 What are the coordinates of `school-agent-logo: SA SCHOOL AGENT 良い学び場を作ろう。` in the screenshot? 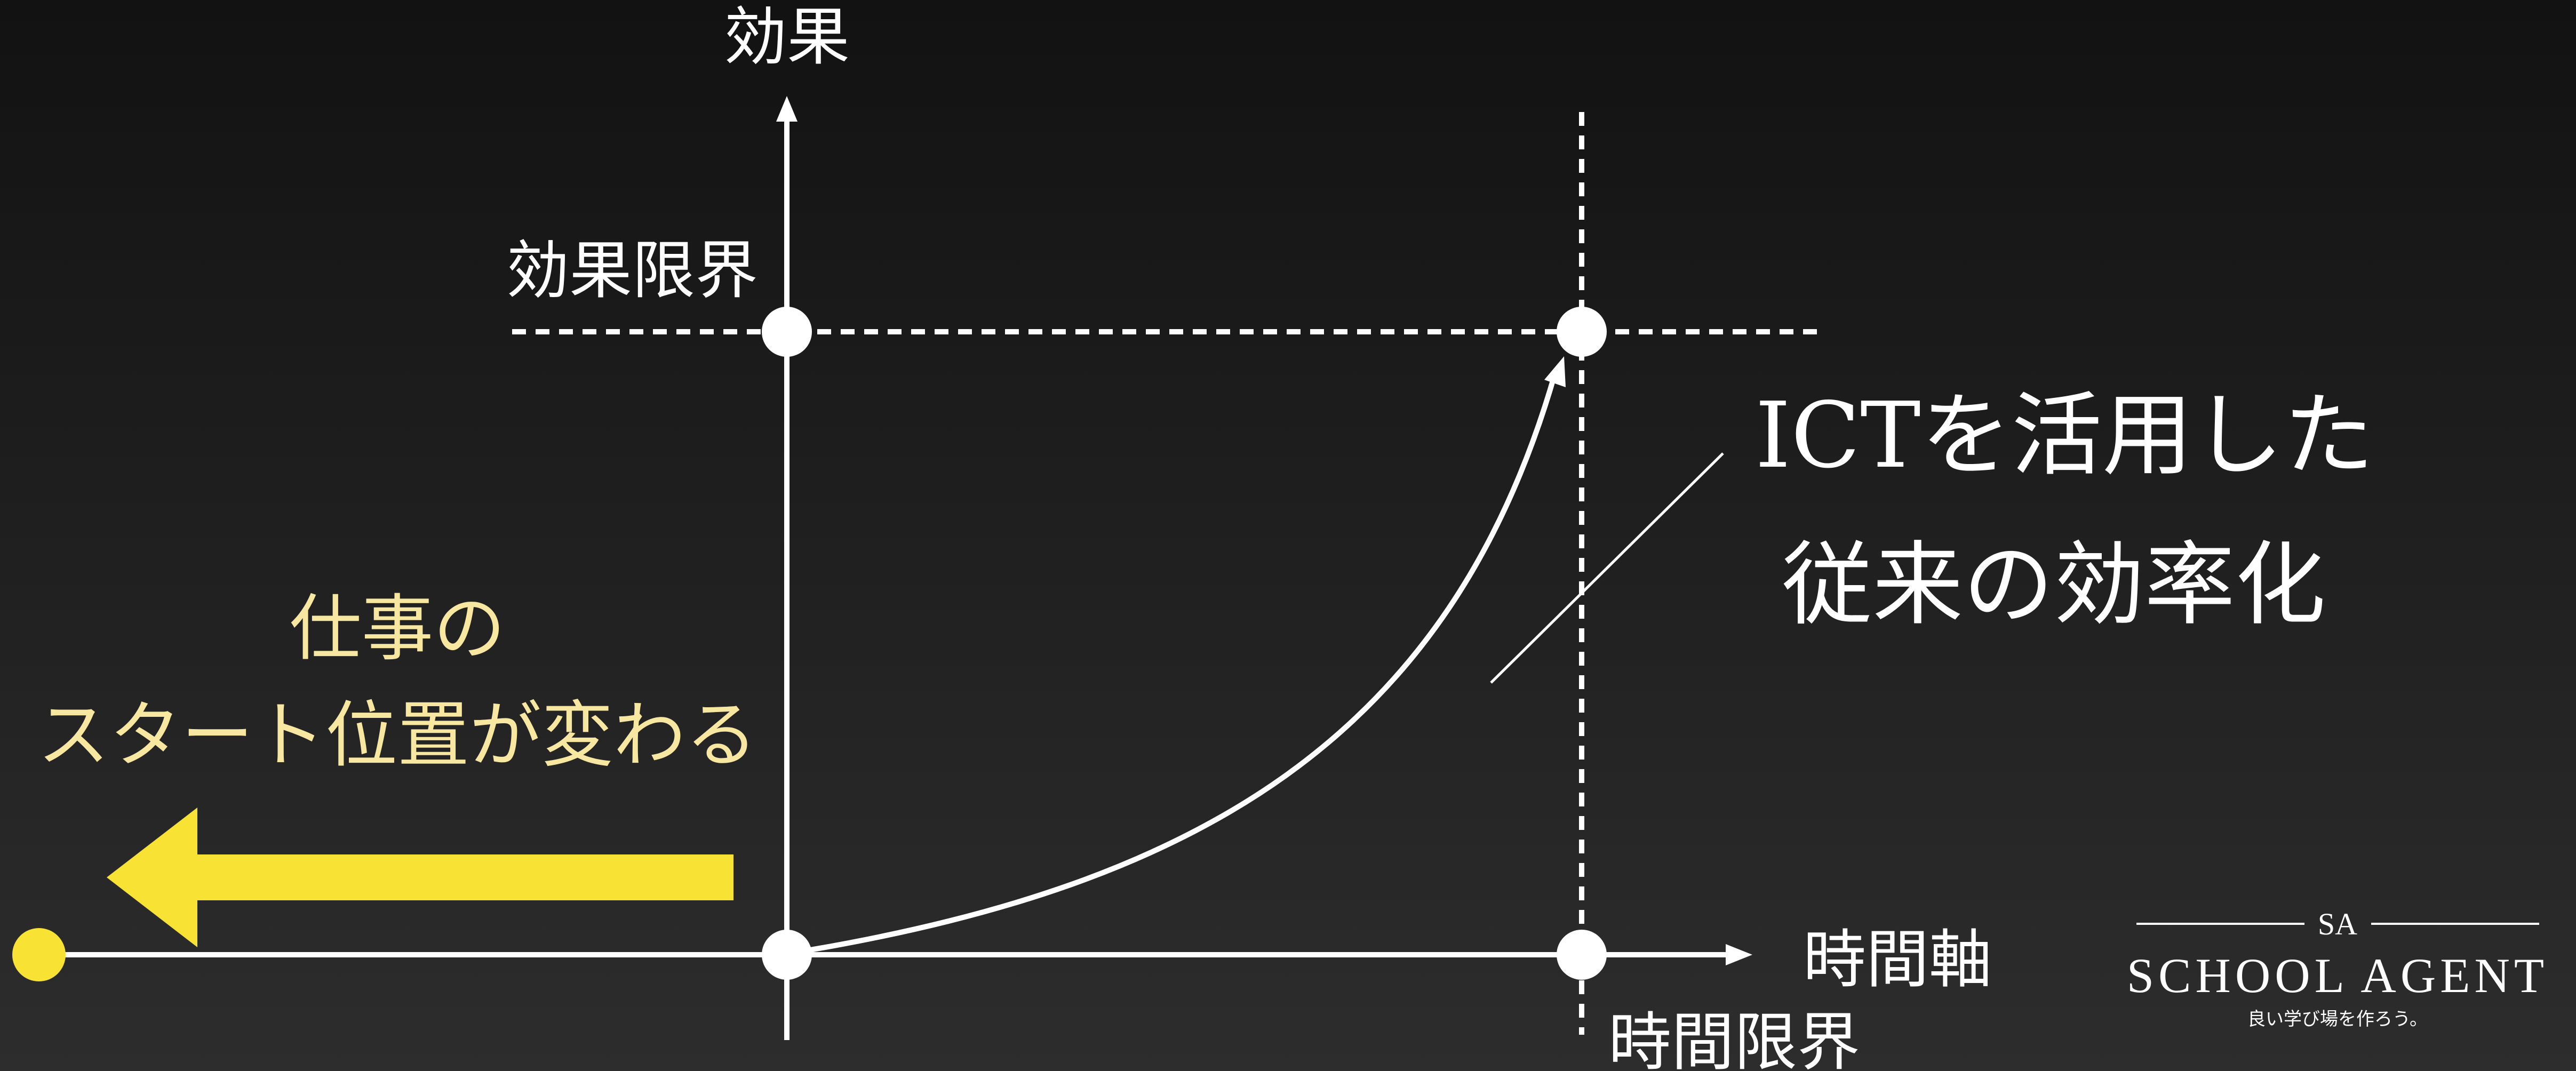 It's located at (2337, 968).